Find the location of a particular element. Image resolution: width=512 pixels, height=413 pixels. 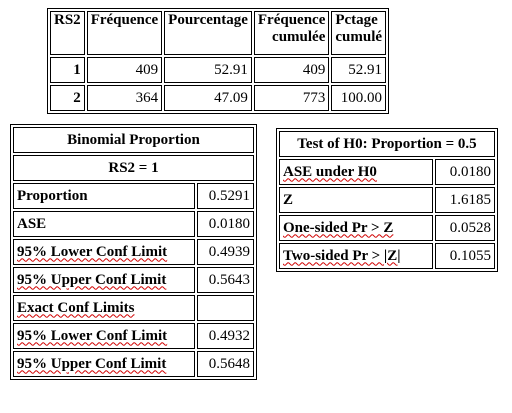

table-row: 2 364 47.09 773 100.00 is located at coordinates (218, 98).